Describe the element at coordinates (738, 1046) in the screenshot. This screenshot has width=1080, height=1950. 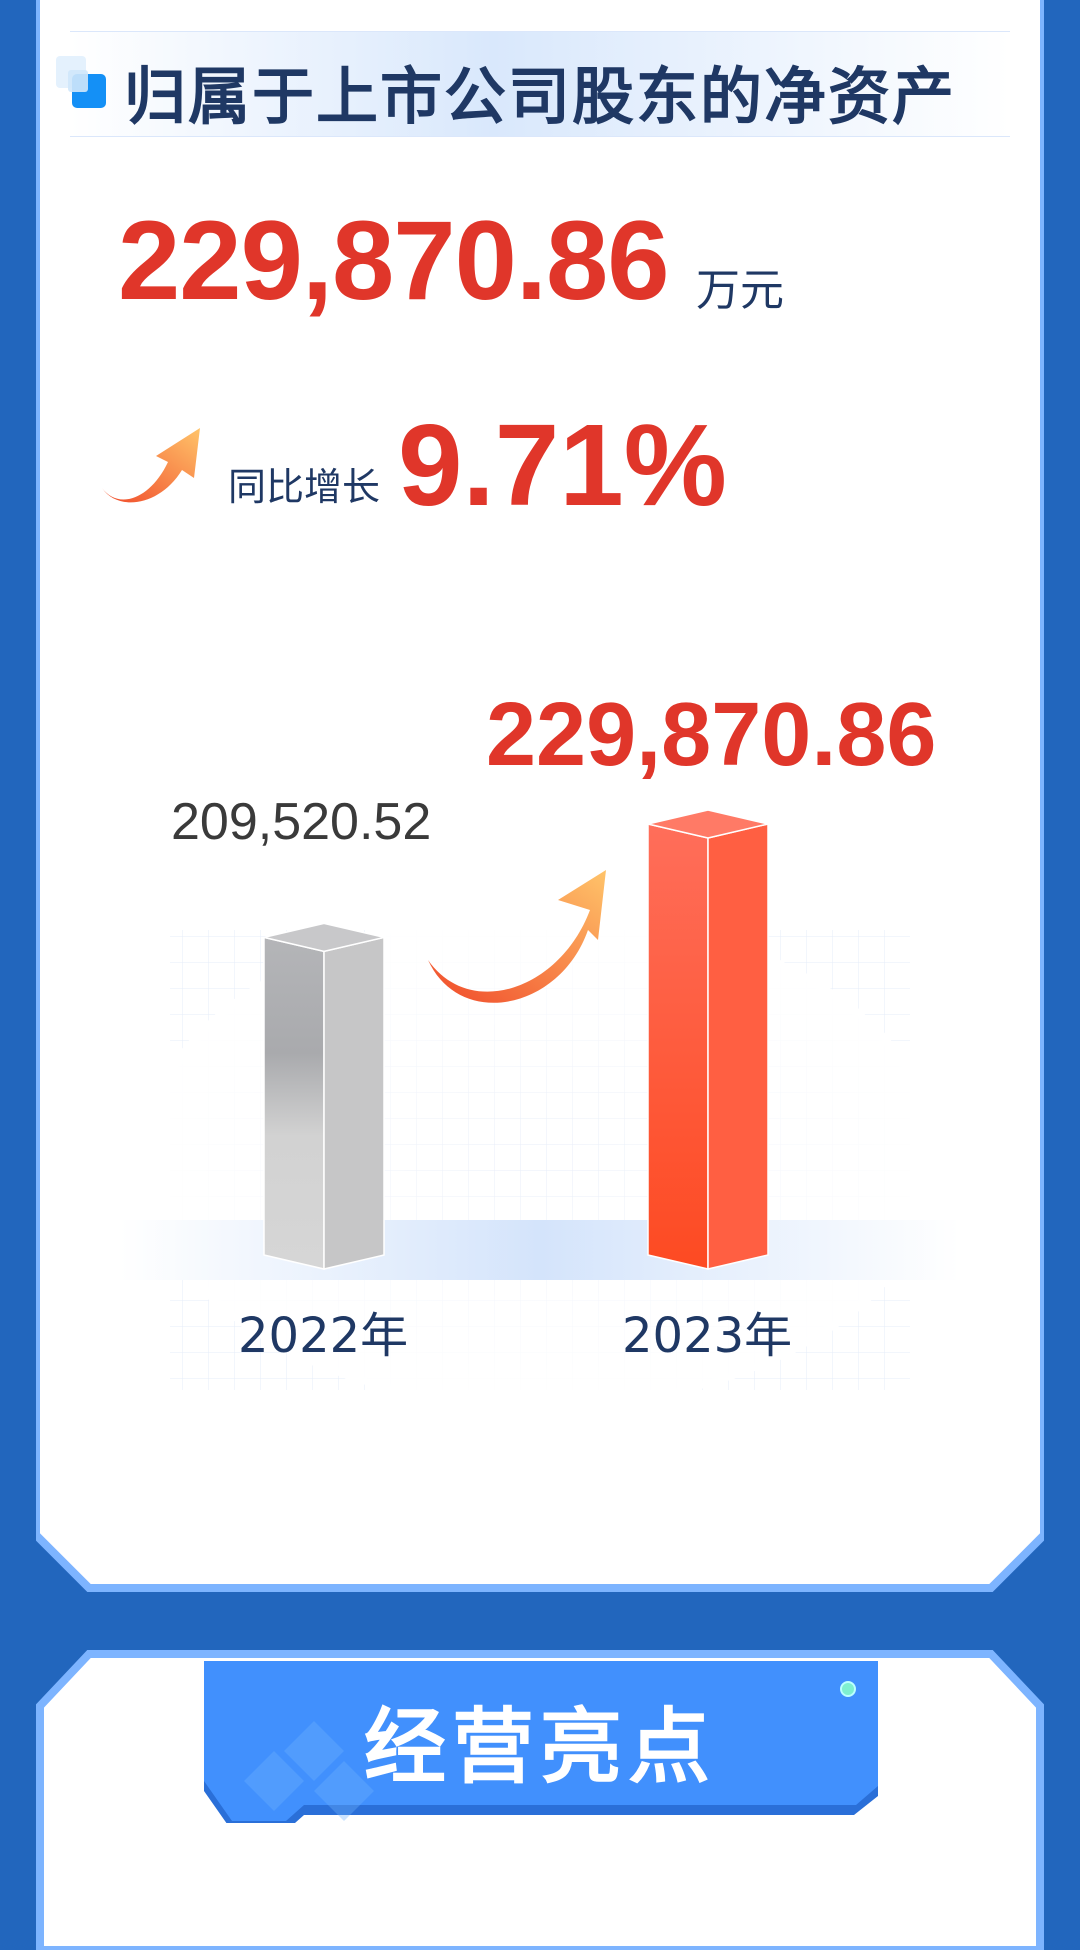
I see `bar-side-2023年` at that location.